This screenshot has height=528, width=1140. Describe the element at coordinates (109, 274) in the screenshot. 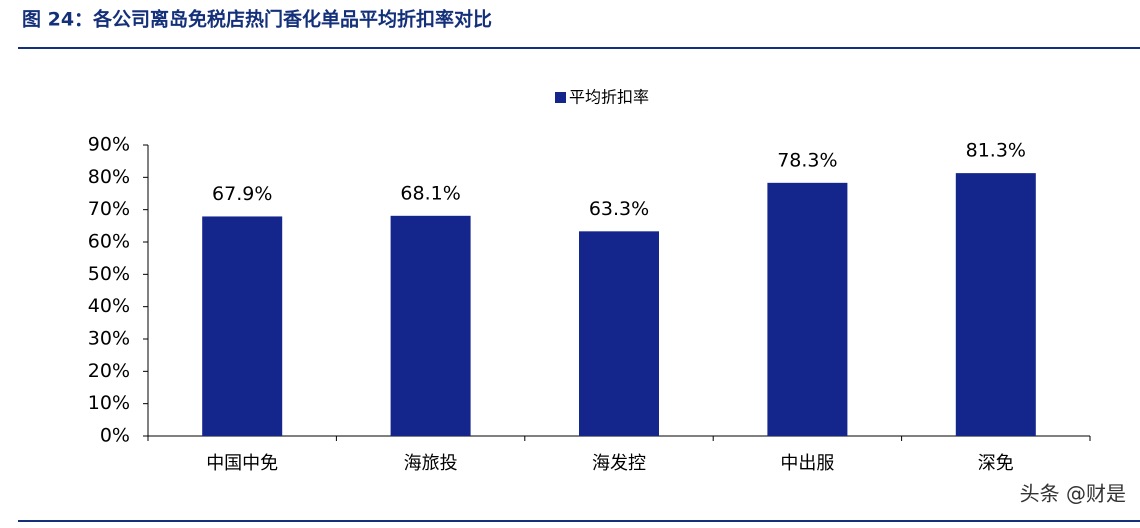

I see `y-tick-label: 50%` at that location.